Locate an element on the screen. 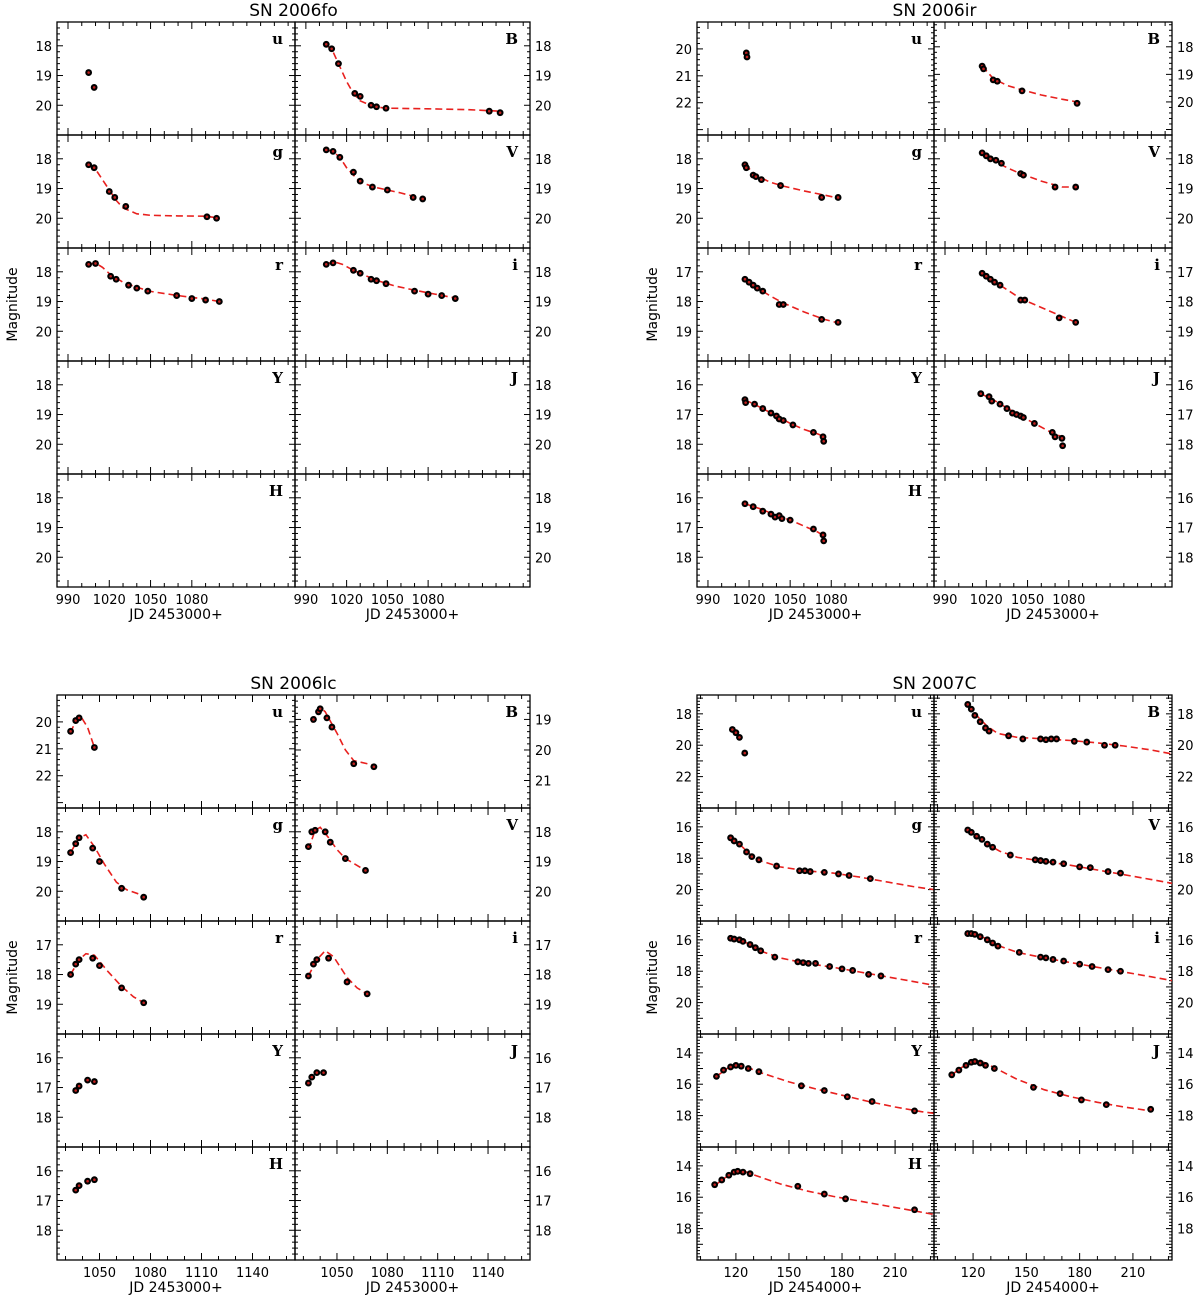 The height and width of the screenshot is (1299, 1200). y-tick-label: 21 is located at coordinates (543, 782).